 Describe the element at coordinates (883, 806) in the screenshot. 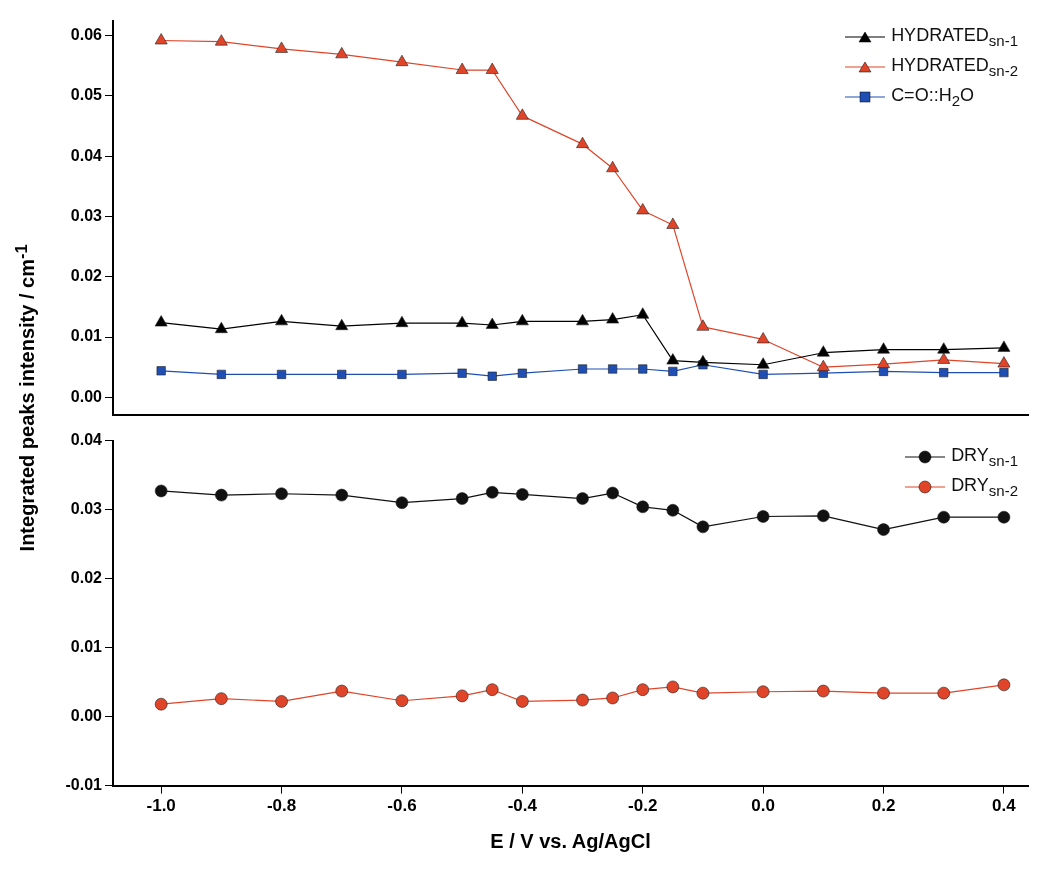

I see `x-tick-label: 0.2` at that location.